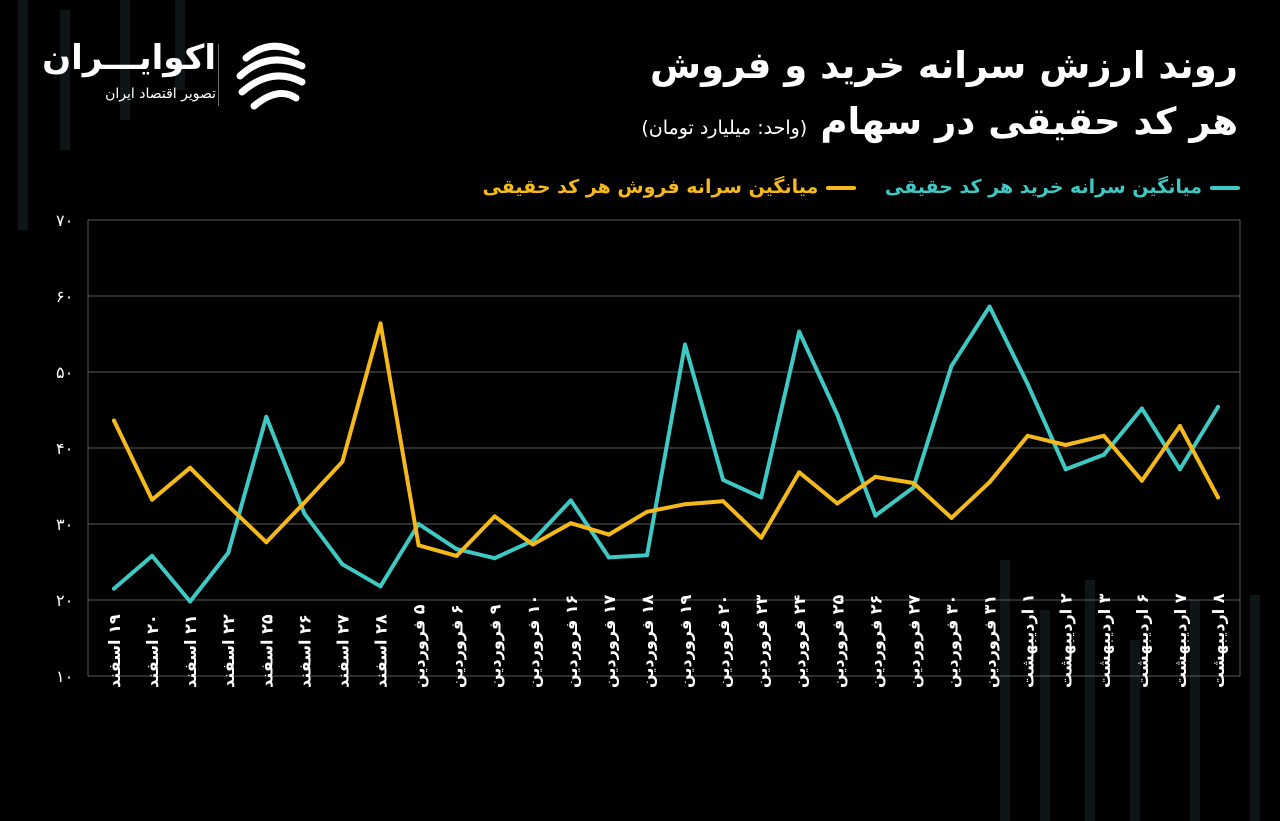 Image resolution: width=1280 pixels, height=821 pixels. I want to click on x-tick-label: ۱۰ فروردین, so click(533, 641).